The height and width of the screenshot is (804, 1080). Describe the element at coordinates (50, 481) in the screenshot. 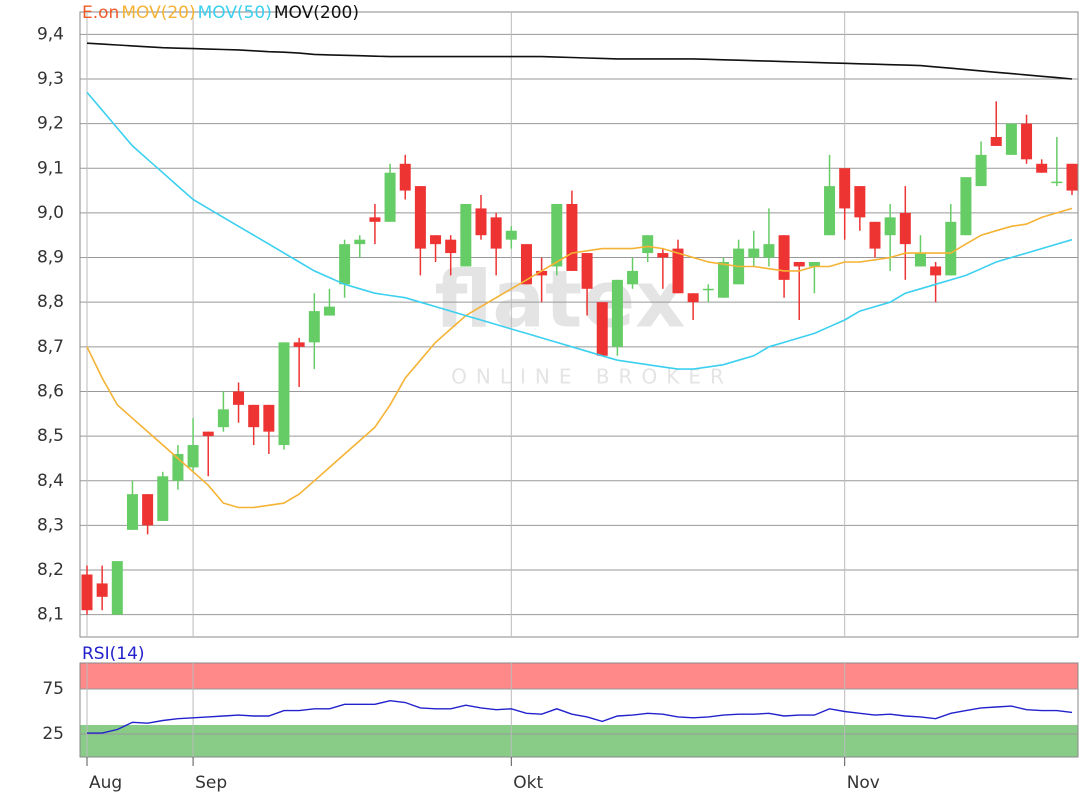

I see `y-tick-label: 8,4` at that location.